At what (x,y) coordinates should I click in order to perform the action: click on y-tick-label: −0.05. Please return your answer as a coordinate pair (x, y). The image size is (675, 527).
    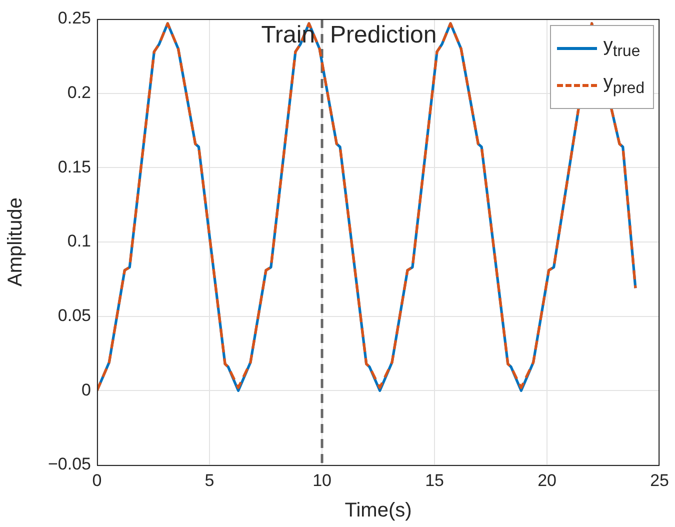
    Looking at the image, I should click on (69, 464).